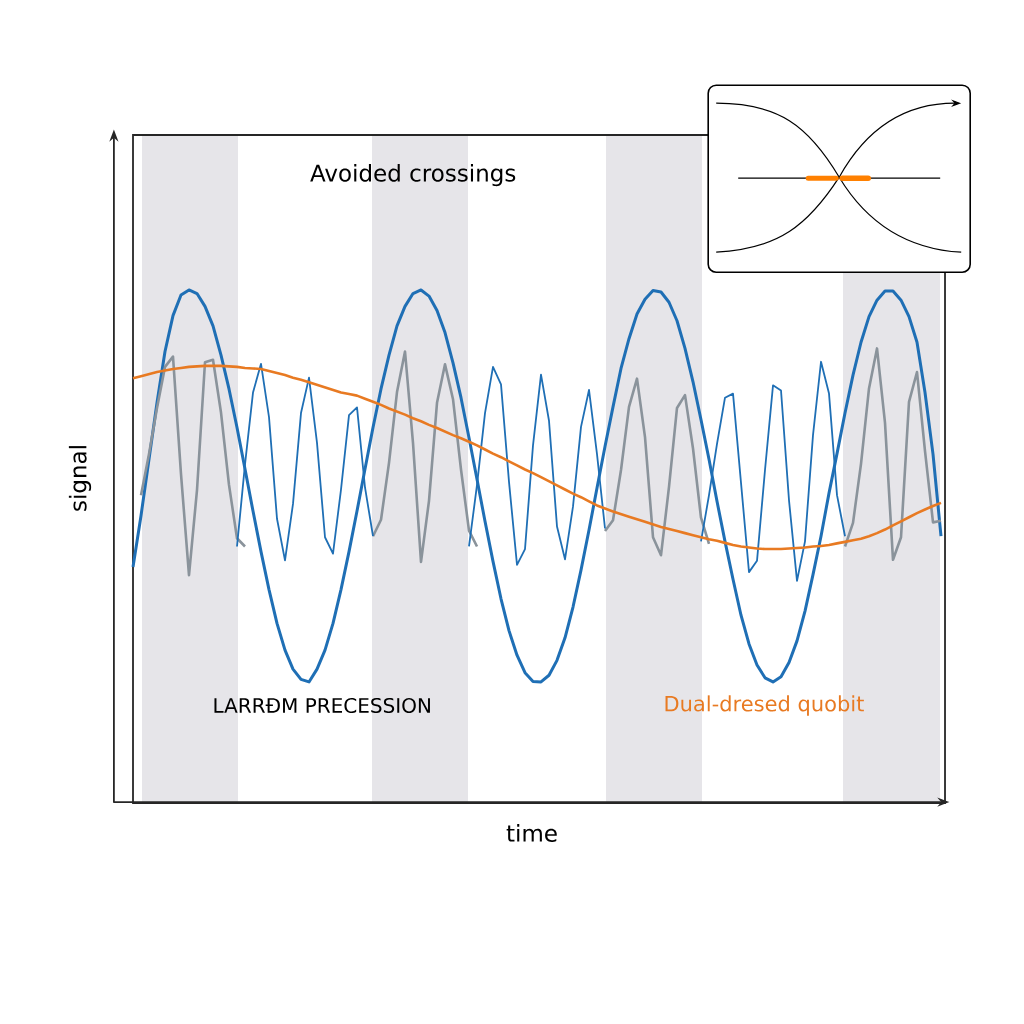 The image size is (1024, 1024). I want to click on x-axis-title: time, so click(531, 833).